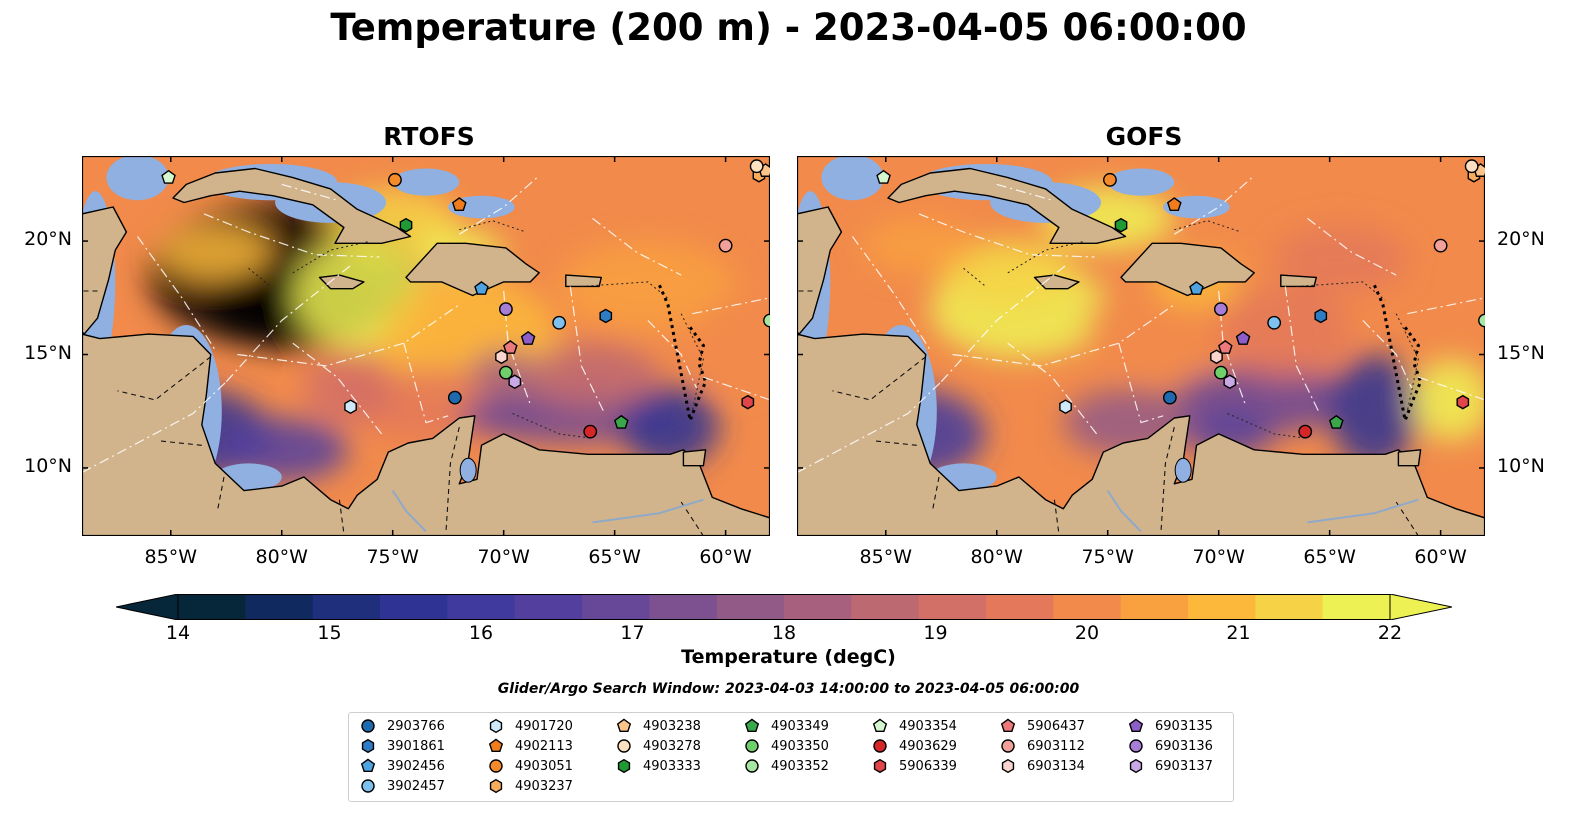 The width and height of the screenshot is (1577, 827). I want to click on legend-label: 4903051, so click(544, 766).